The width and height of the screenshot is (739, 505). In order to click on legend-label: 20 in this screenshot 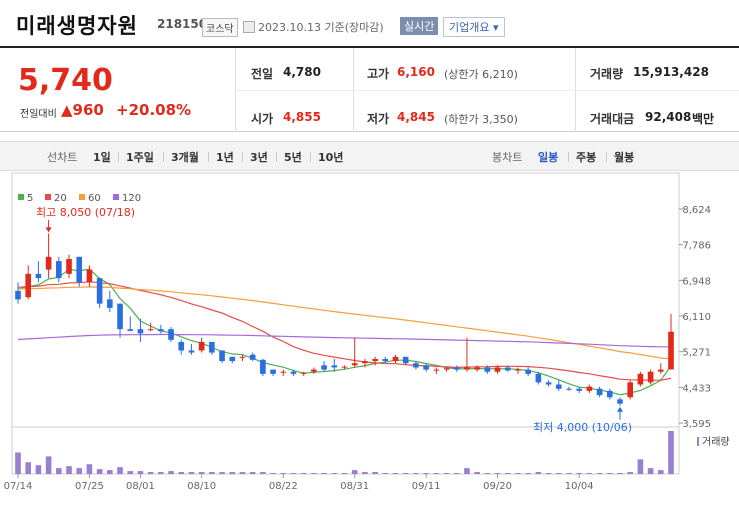, I will do `click(60, 198)`.